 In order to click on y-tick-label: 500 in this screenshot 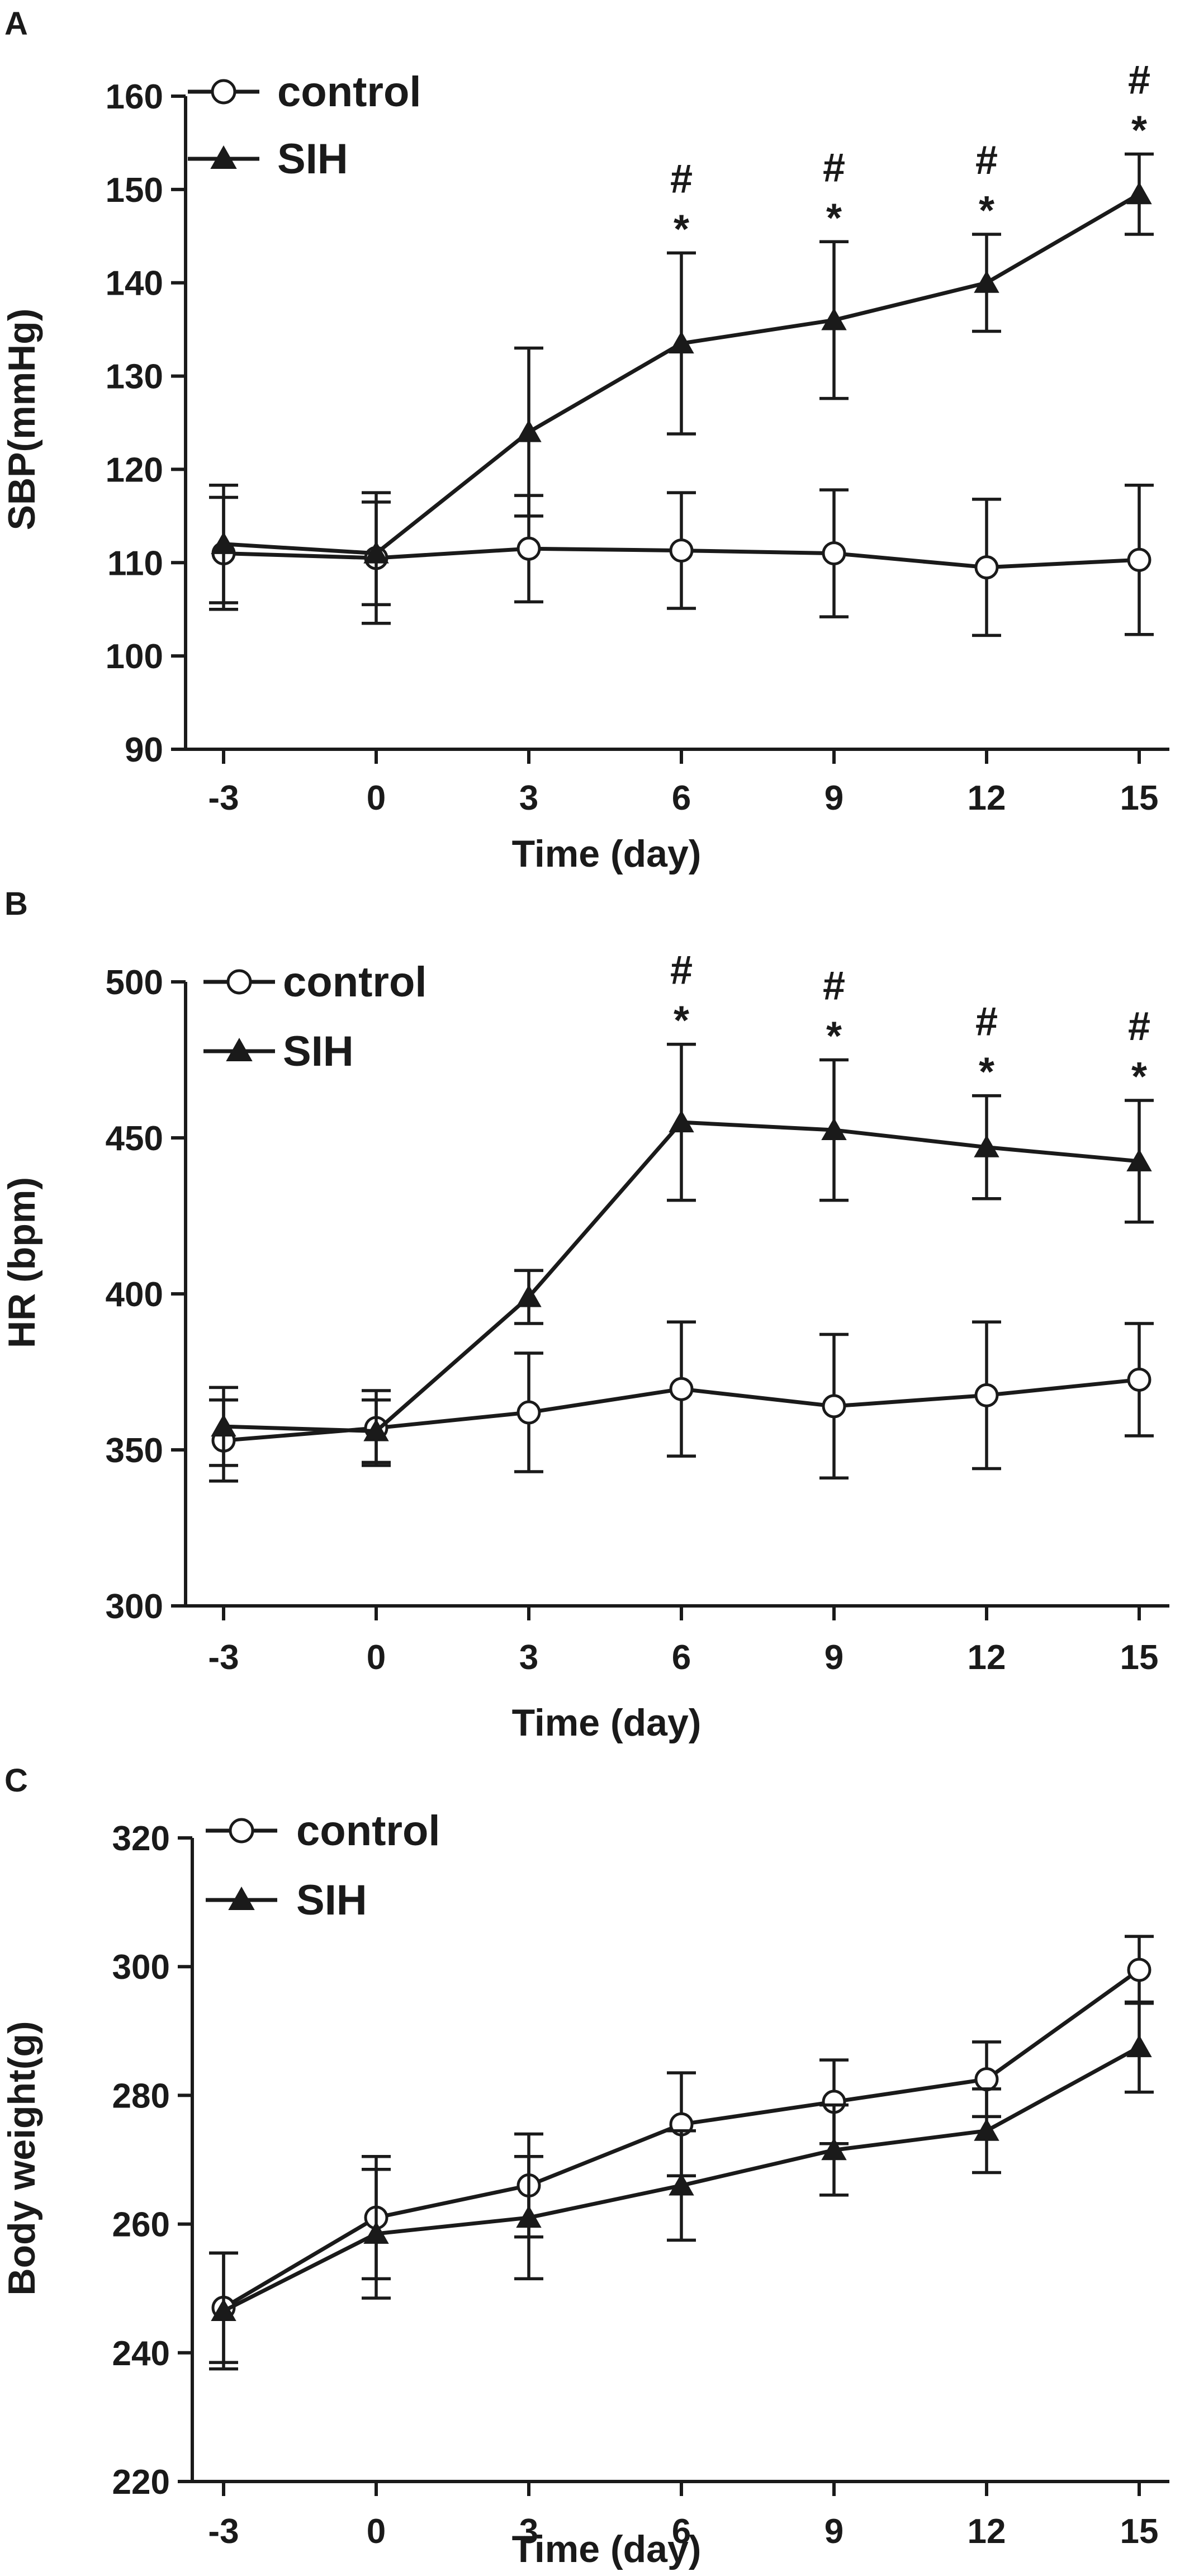, I will do `click(134, 982)`.